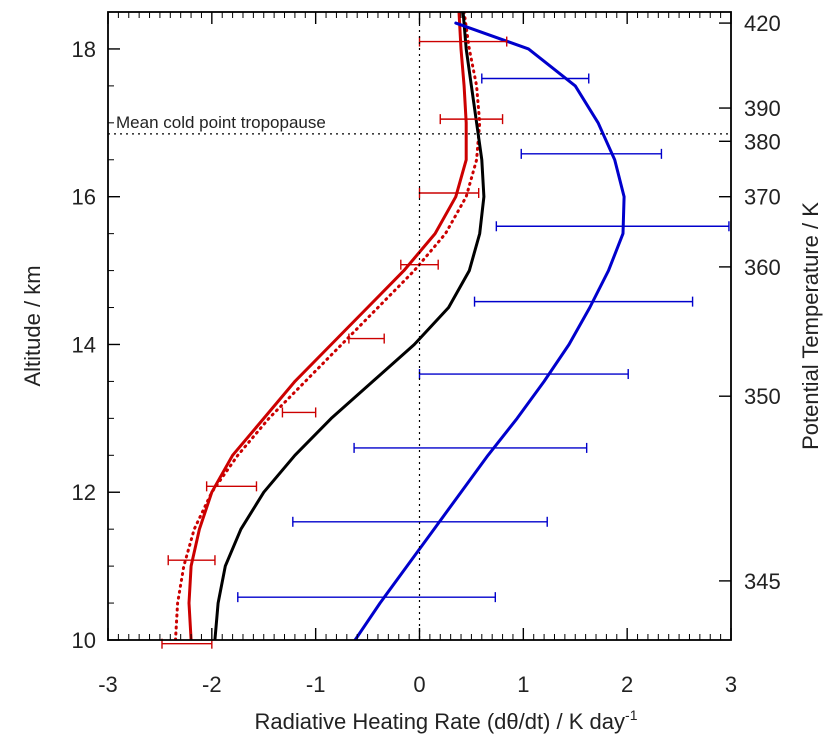 Image resolution: width=829 pixels, height=738 pixels. Describe the element at coordinates (212, 684) in the screenshot. I see `x-tick-label: -2` at that location.